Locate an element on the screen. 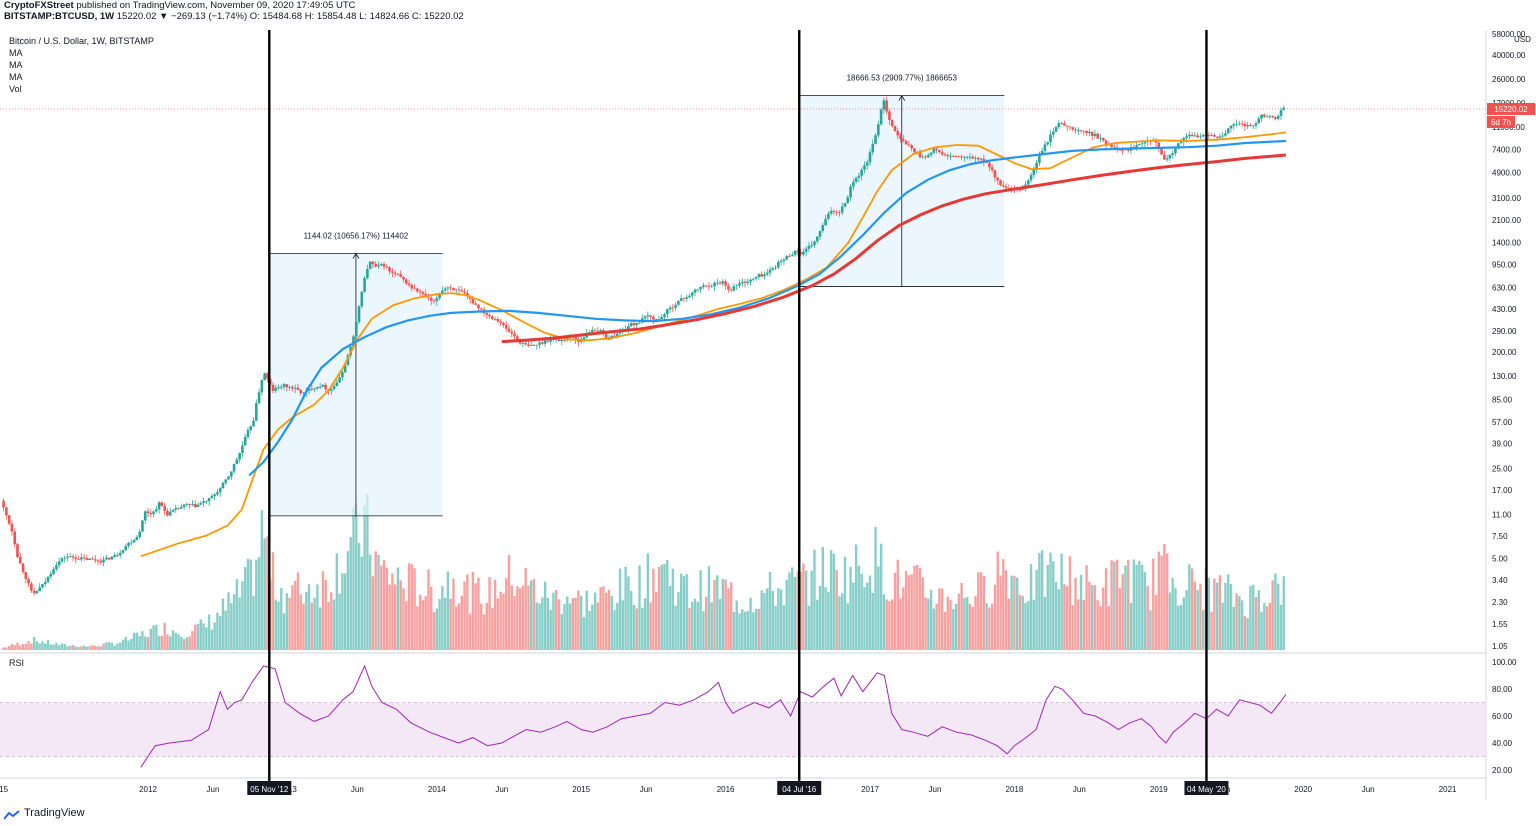 This screenshot has height=826, width=1536. tradingview-brand: TradingView is located at coordinates (44, 813).